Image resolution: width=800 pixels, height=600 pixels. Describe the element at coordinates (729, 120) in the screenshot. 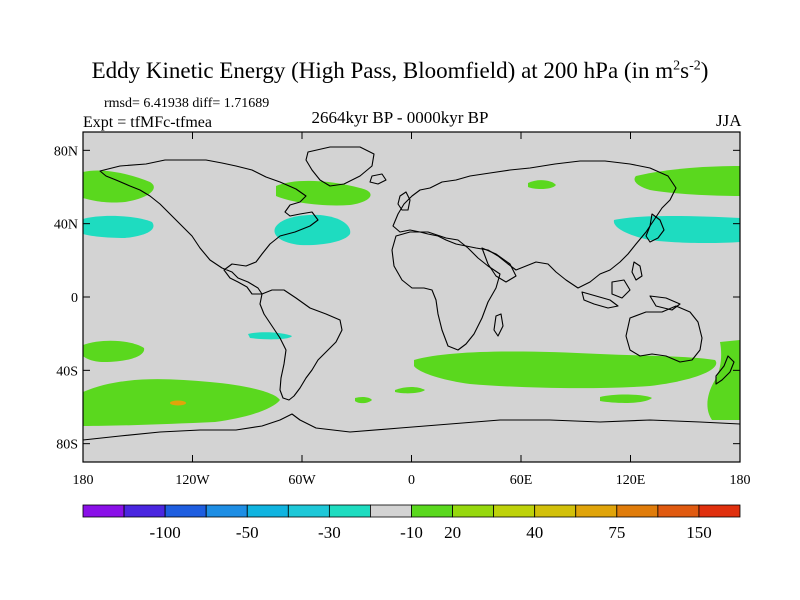

I see `season-label: JJA` at that location.